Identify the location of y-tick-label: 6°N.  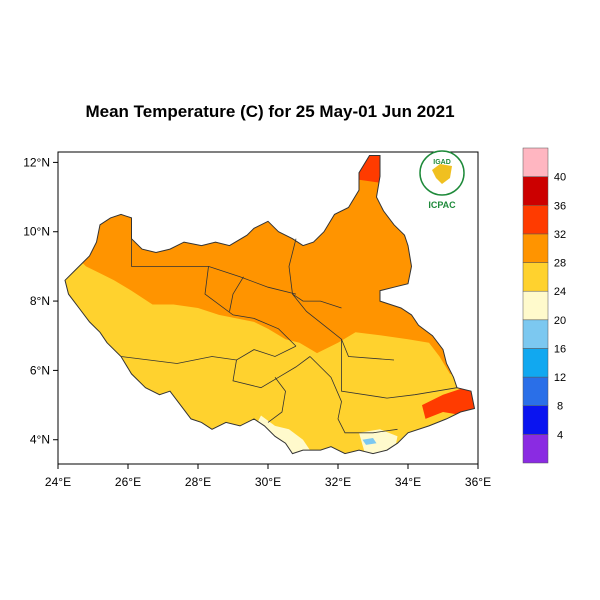
(40, 370).